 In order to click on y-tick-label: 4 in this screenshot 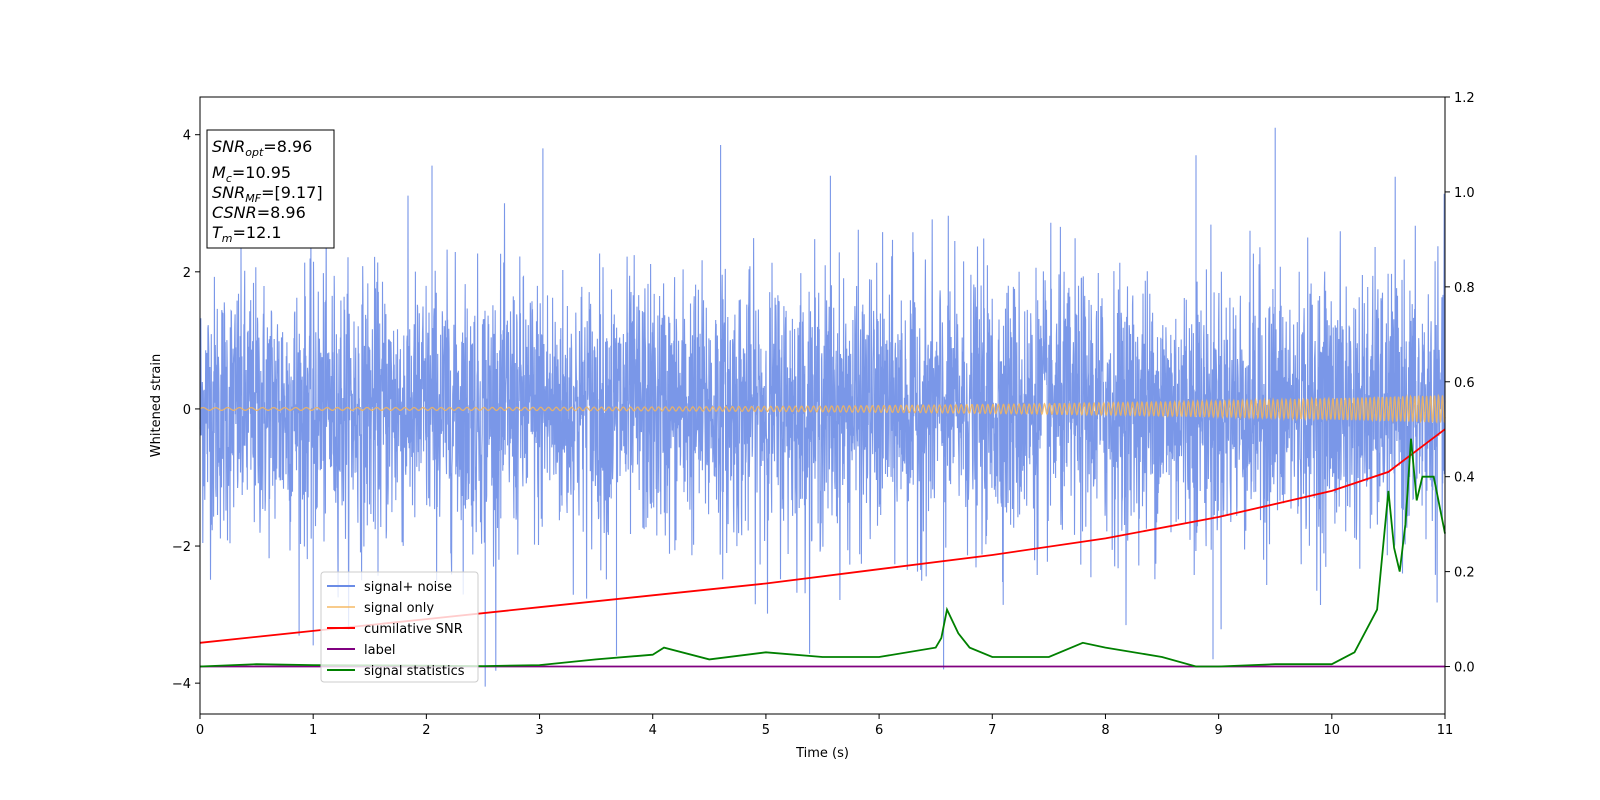, I will do `click(187, 136)`.